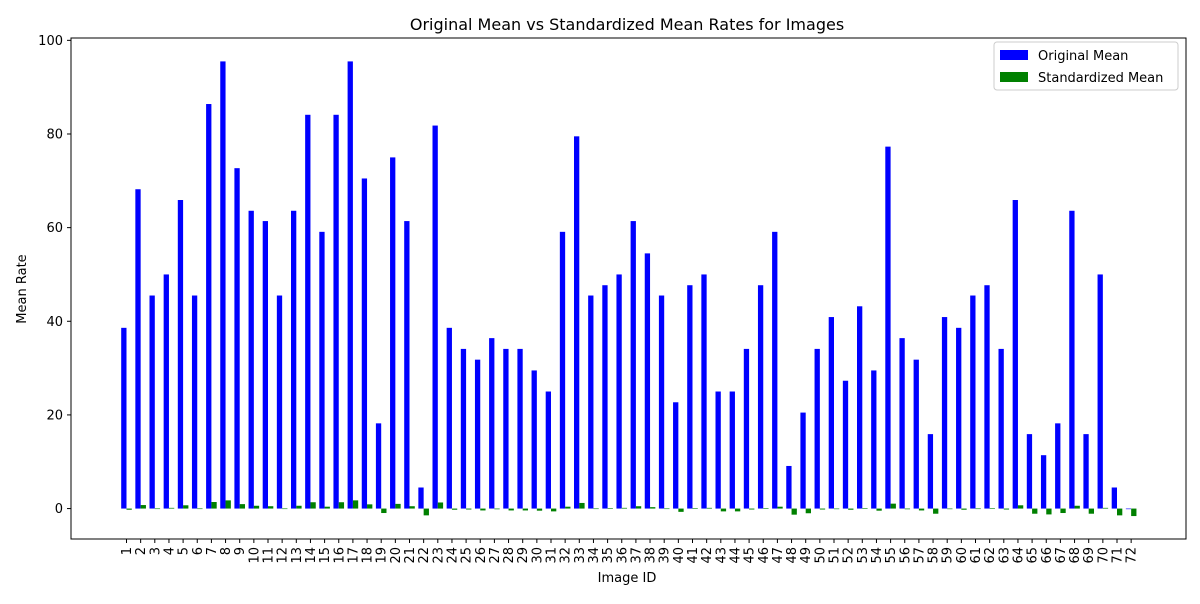 This screenshot has width=1200, height=604. I want to click on x-tick-label: 36, so click(622, 555).